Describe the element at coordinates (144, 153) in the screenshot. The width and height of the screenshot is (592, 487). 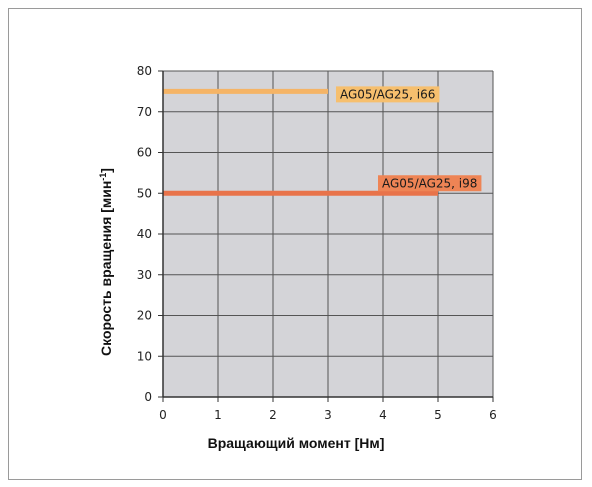
I see `y-tick-label-6: 60` at that location.